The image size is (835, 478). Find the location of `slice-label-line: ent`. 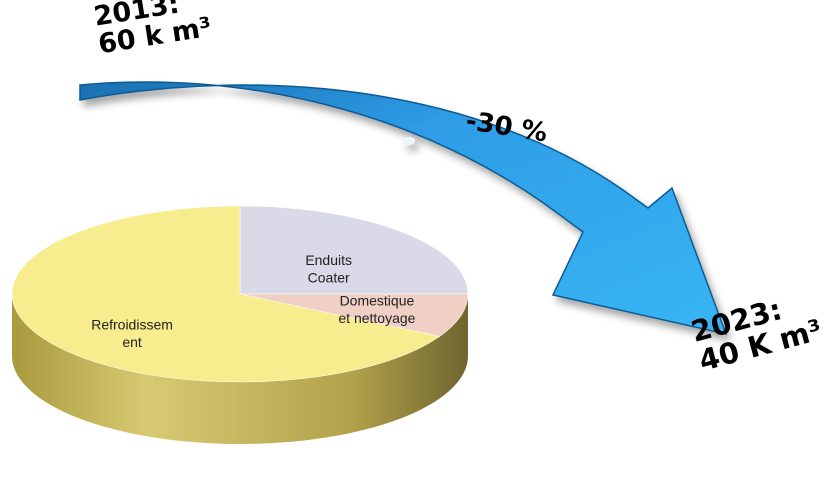

slice-label-line: ent is located at coordinates (132, 342).